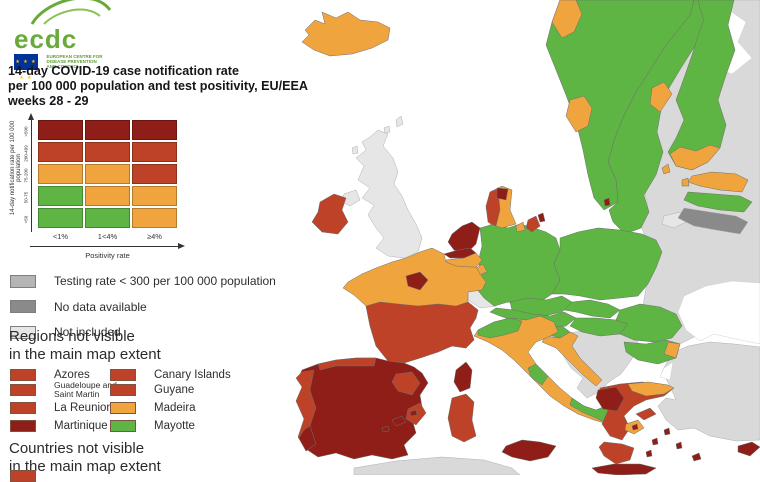 This screenshot has width=760, height=482. Describe the element at coordinates (624, 469) in the screenshot. I see `map-region-crete` at that location.